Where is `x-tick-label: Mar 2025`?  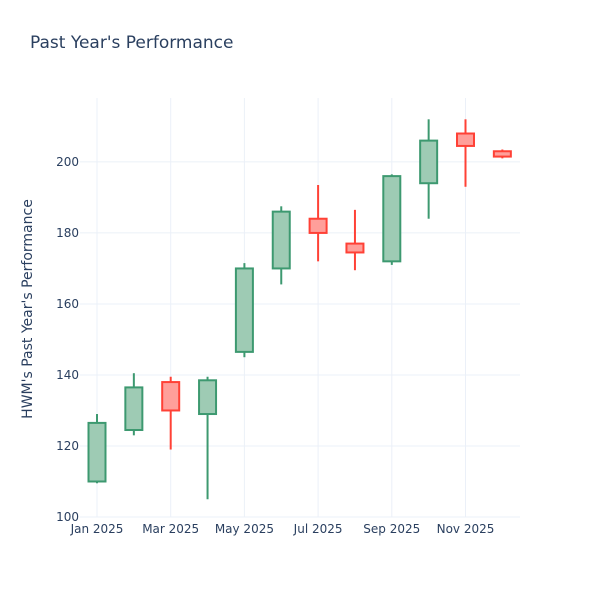 x-tick-label: Mar 2025 is located at coordinates (170, 529).